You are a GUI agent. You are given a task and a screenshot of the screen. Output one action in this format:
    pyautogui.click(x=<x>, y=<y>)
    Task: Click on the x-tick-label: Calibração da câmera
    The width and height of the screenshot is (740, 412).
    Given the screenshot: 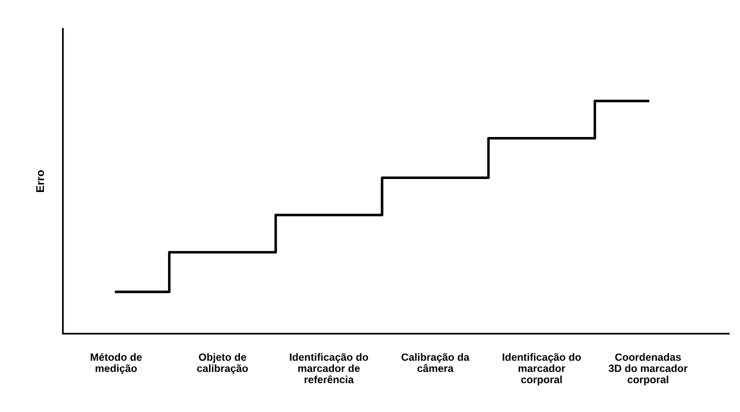 What is the action you would take?
    pyautogui.click(x=436, y=362)
    